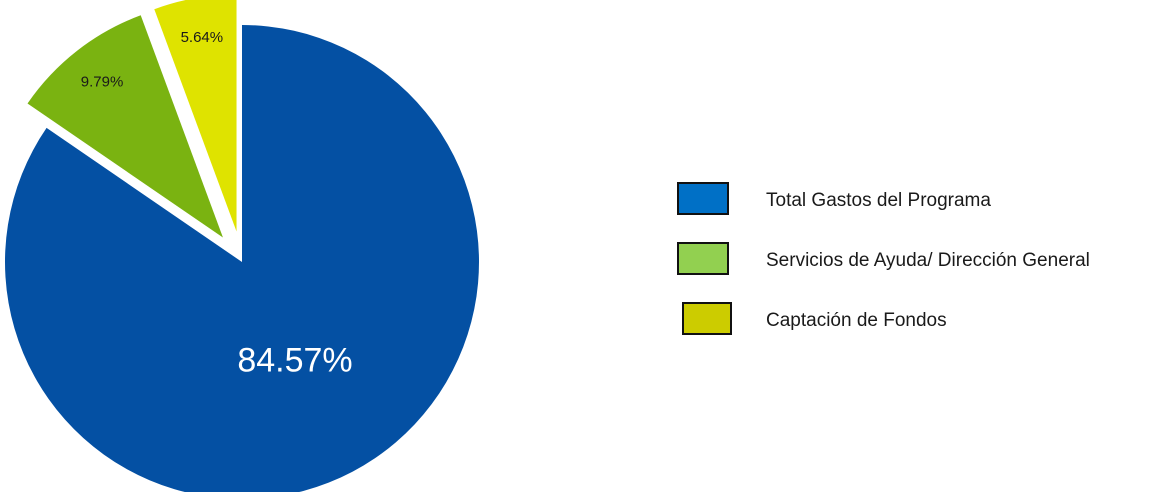 The height and width of the screenshot is (492, 1171). I want to click on data-label-fundraising: 5.64%, so click(202, 37).